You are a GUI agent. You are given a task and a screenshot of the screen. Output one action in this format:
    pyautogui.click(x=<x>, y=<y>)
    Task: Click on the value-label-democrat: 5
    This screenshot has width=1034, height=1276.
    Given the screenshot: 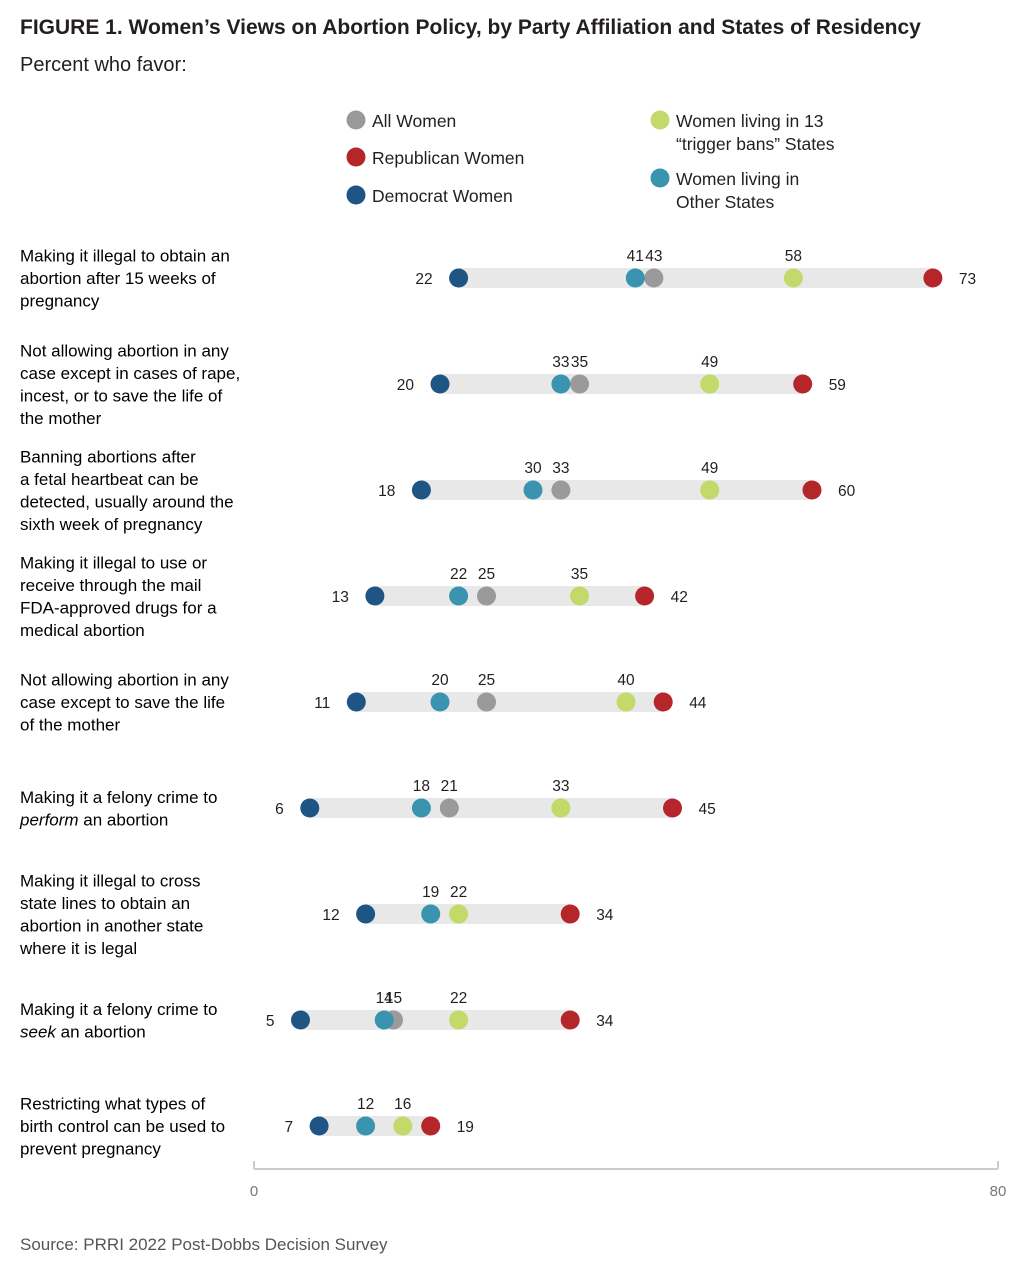 What is the action you would take?
    pyautogui.click(x=270, y=1021)
    